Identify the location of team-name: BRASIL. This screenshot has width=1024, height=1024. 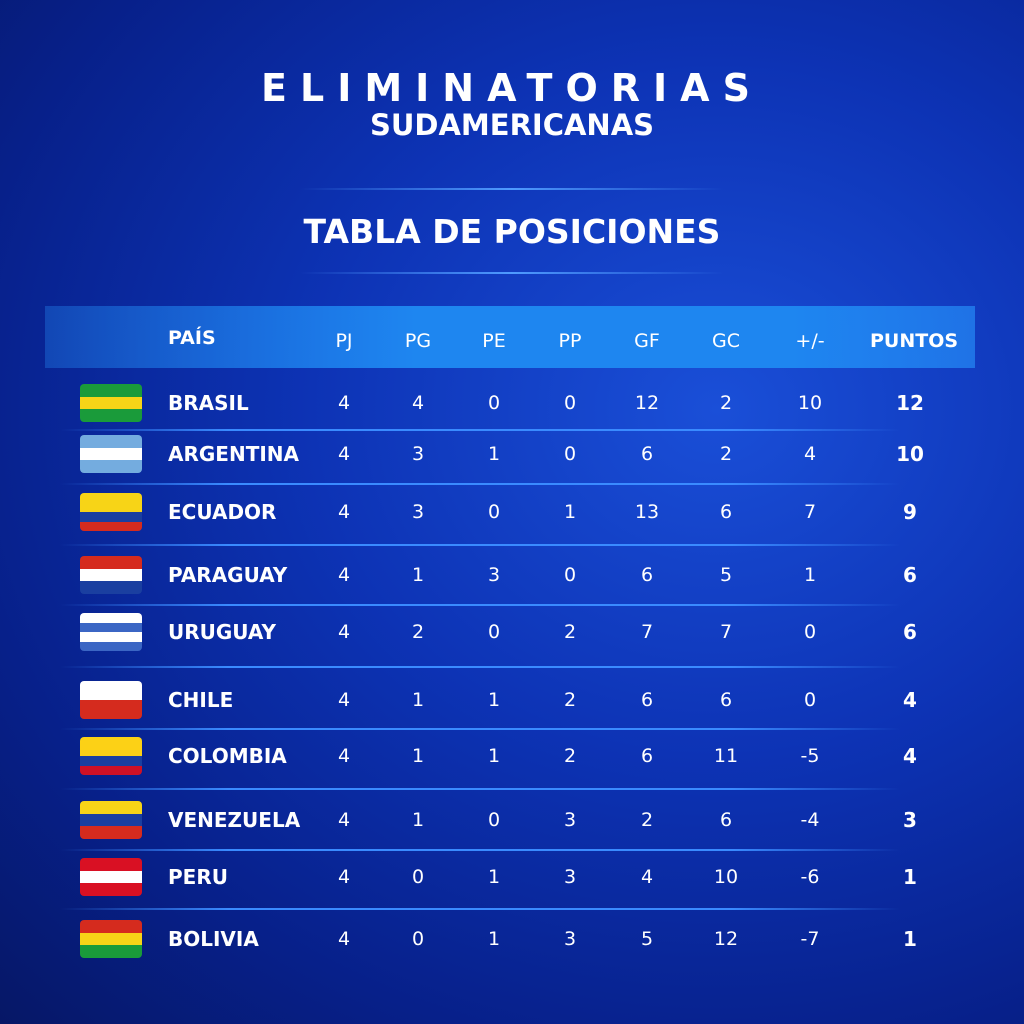
(208, 403).